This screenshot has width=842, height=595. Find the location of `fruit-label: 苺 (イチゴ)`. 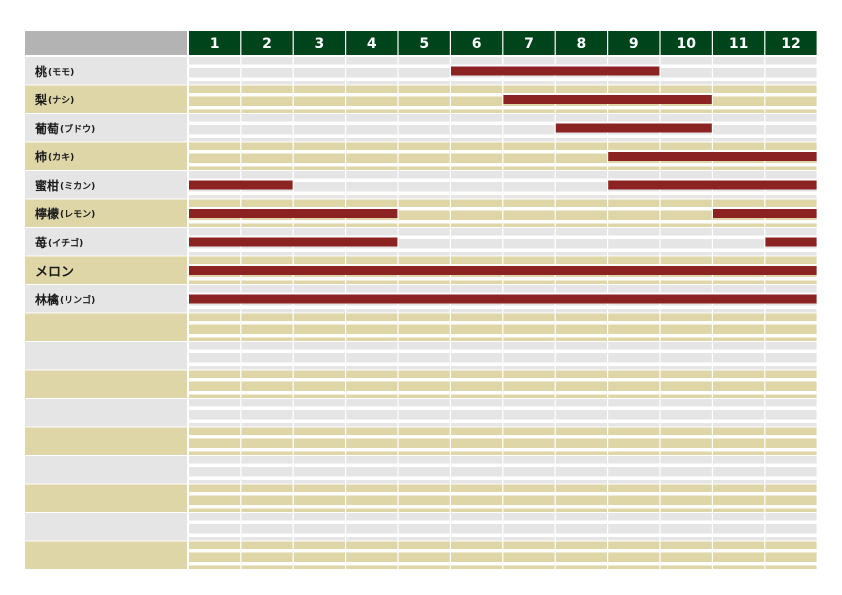

fruit-label: 苺 (イチゴ) is located at coordinates (106, 242).